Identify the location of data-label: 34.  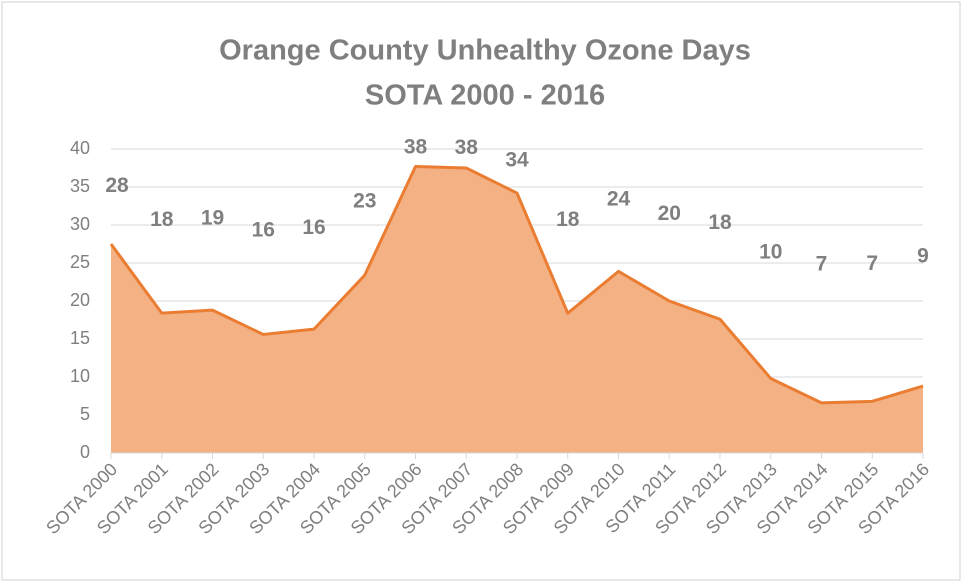
(517, 160).